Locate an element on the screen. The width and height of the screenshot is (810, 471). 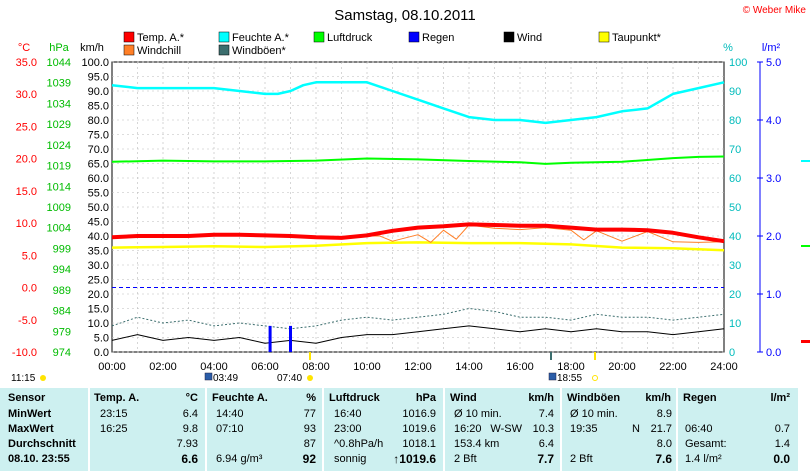
rain-info: 06:40 is located at coordinates (699, 429).